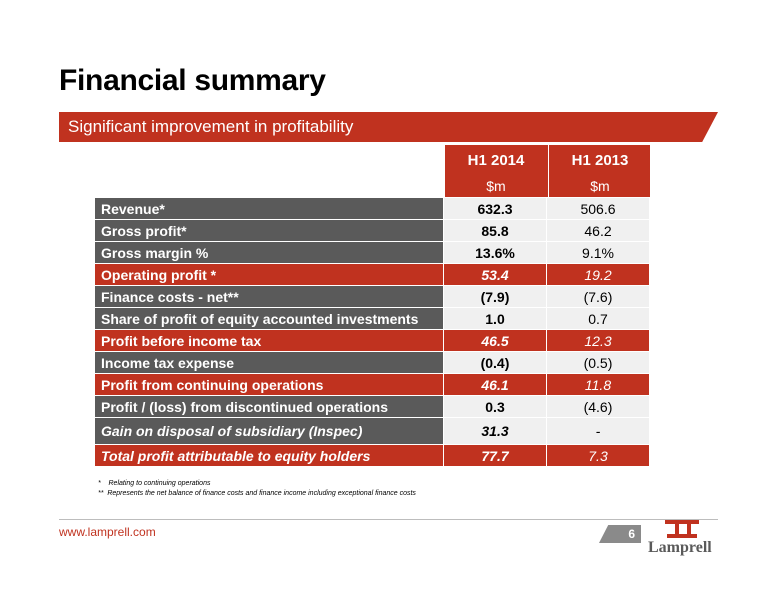  Describe the element at coordinates (495, 274) in the screenshot. I see `value-h1-2014: 53.4` at that location.